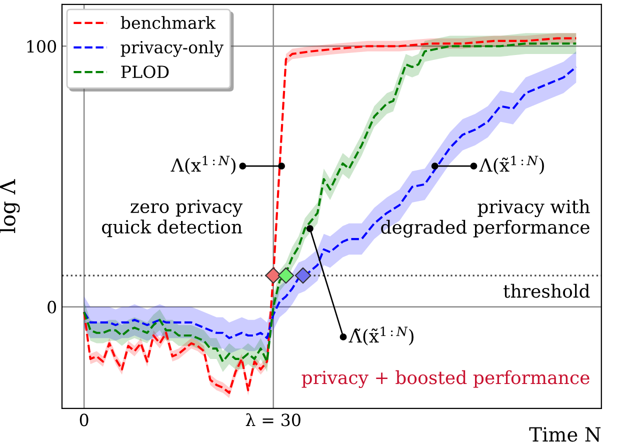 The width and height of the screenshot is (620, 444). What do you see at coordinates (145, 72) in the screenshot?
I see `legend-label: PLOD` at bounding box center [145, 72].